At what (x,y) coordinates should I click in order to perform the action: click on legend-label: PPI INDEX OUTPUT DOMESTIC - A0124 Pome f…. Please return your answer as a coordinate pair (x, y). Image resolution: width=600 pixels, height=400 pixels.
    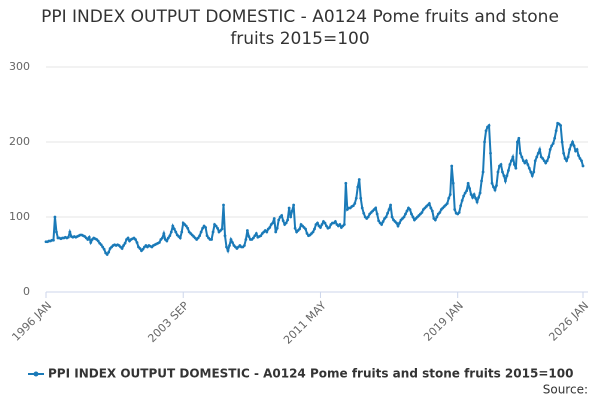
    Looking at the image, I should click on (310, 374).